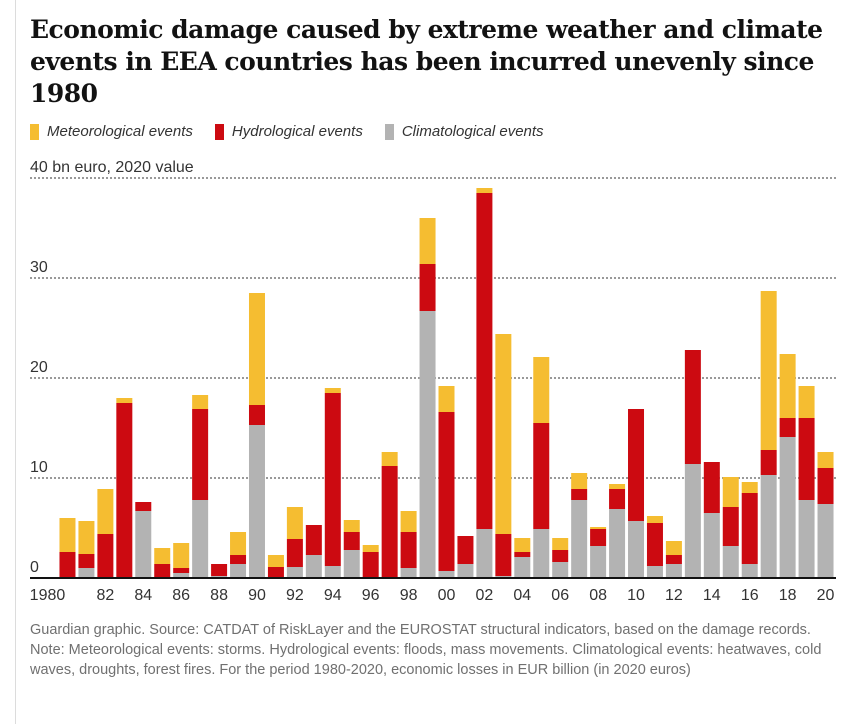 This screenshot has height=724, width=862. What do you see at coordinates (332, 572) in the screenshot?
I see `bar-climatological-1994` at bounding box center [332, 572].